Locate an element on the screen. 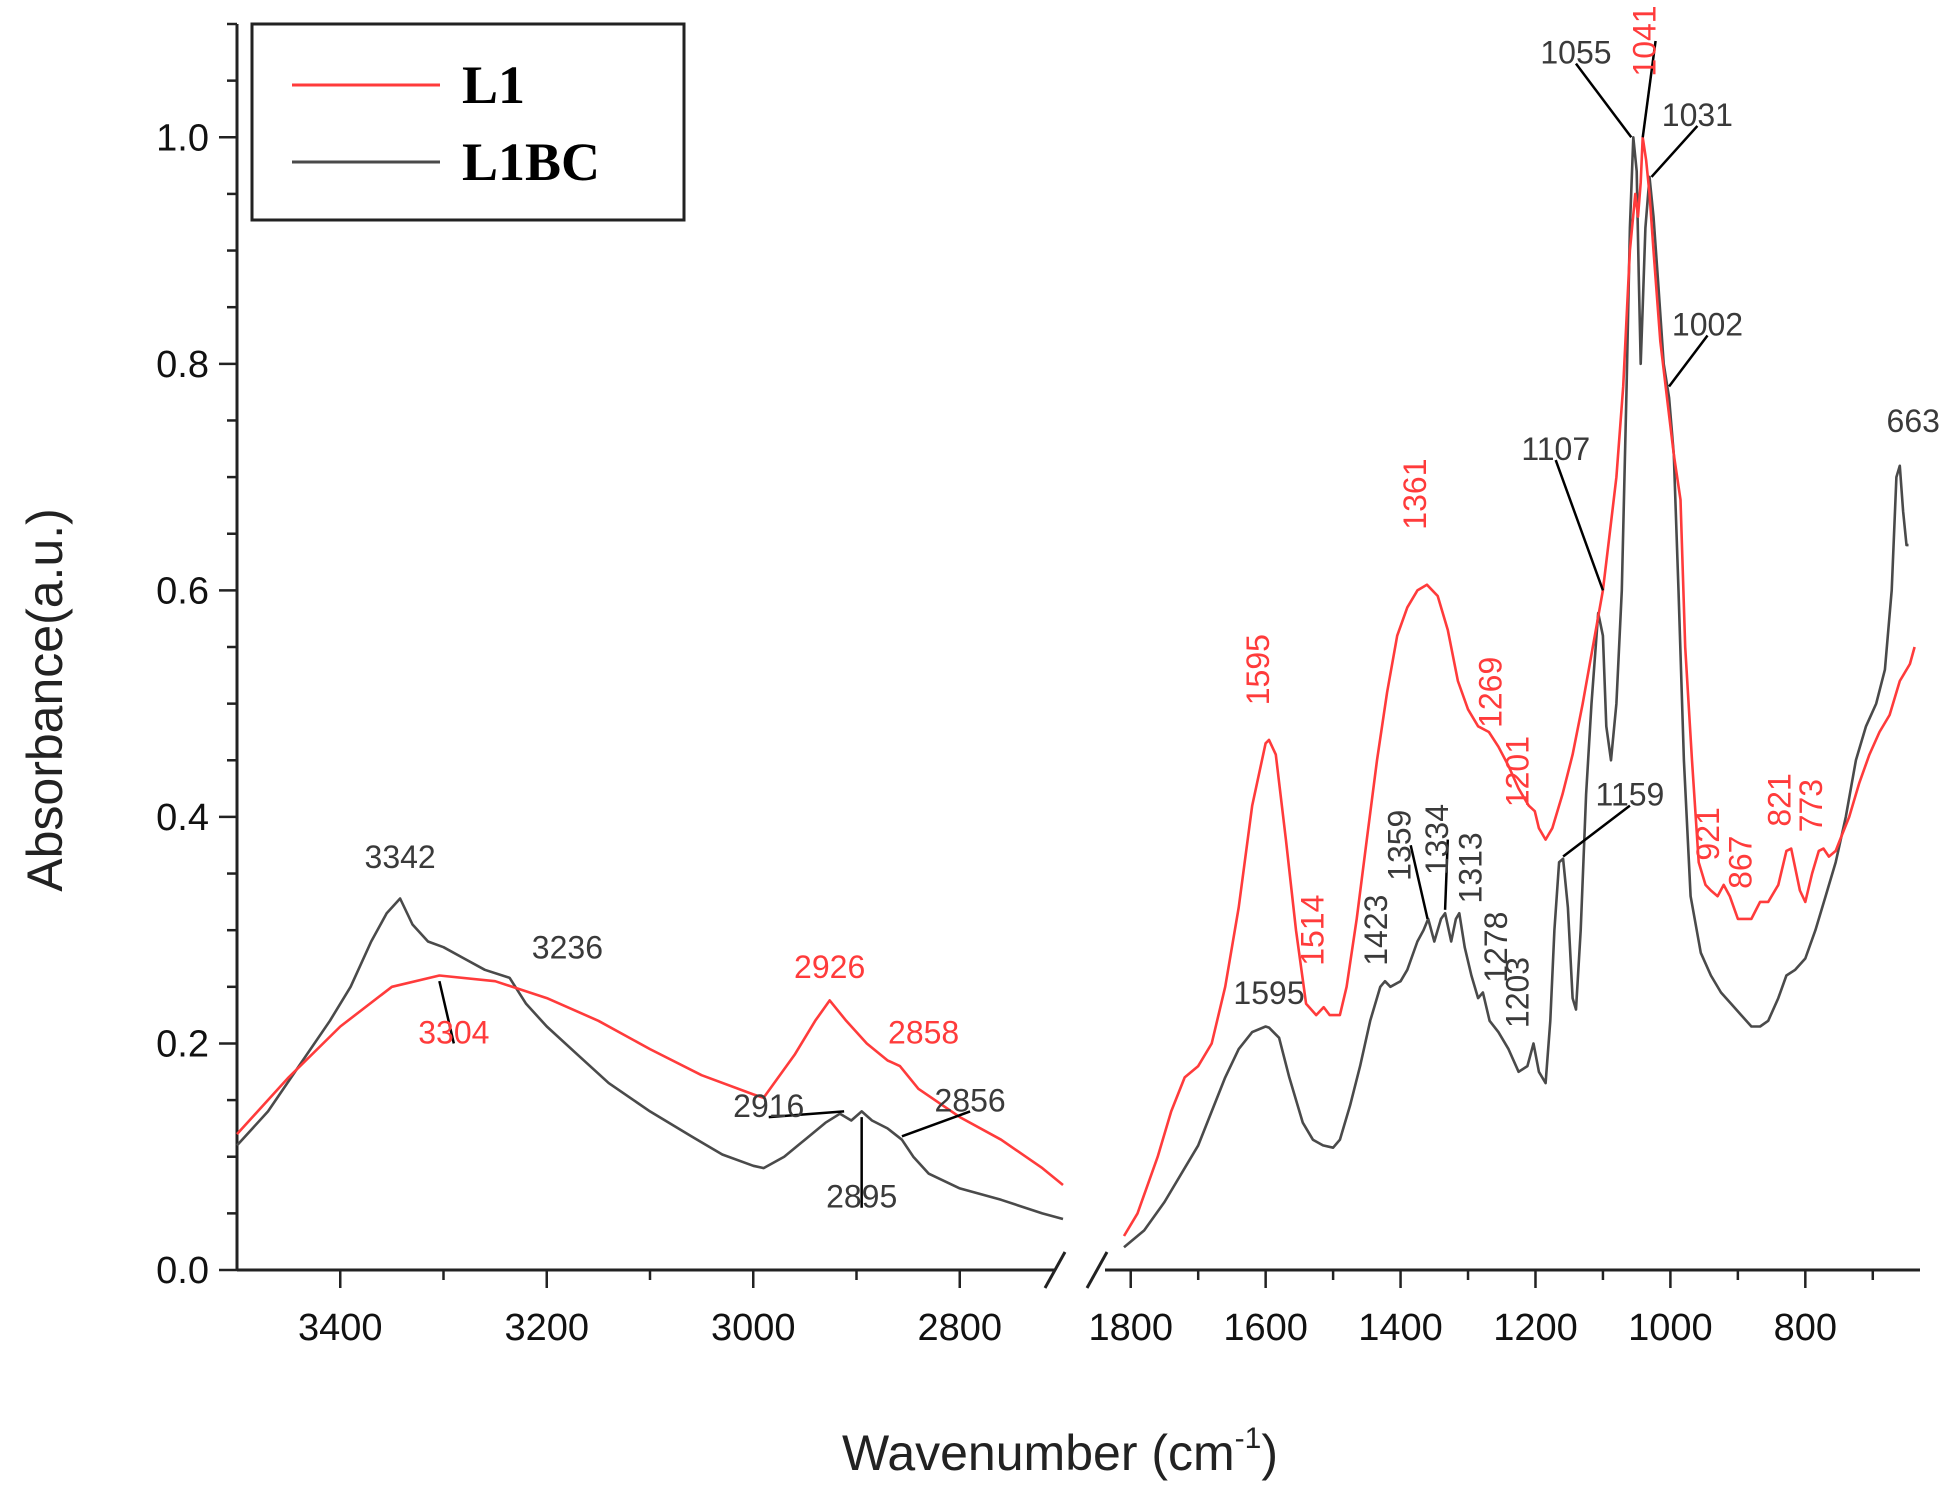 The height and width of the screenshot is (1506, 1956). peak-label: 1423 is located at coordinates (1376, 930).